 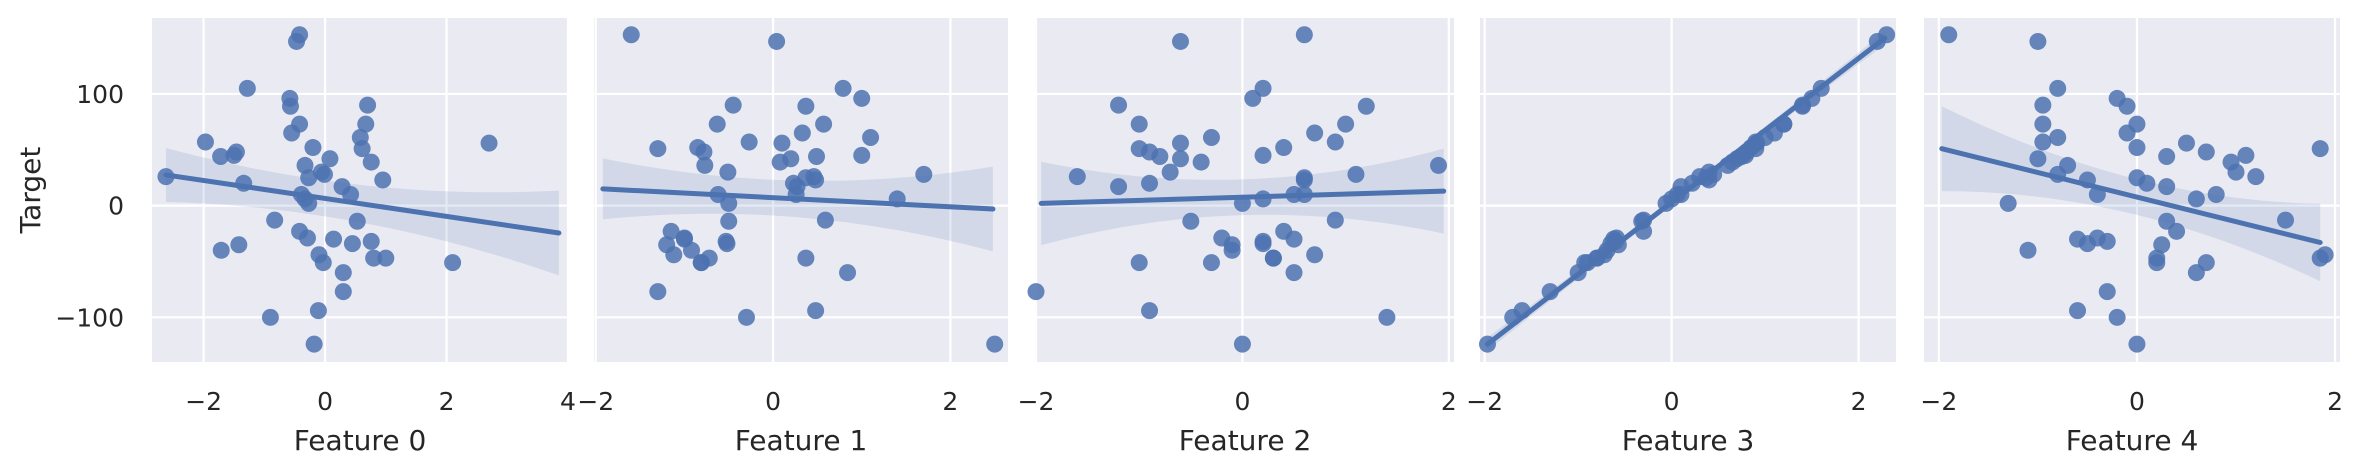 I want to click on x-axis-label: Feature 4, so click(x=2132, y=440).